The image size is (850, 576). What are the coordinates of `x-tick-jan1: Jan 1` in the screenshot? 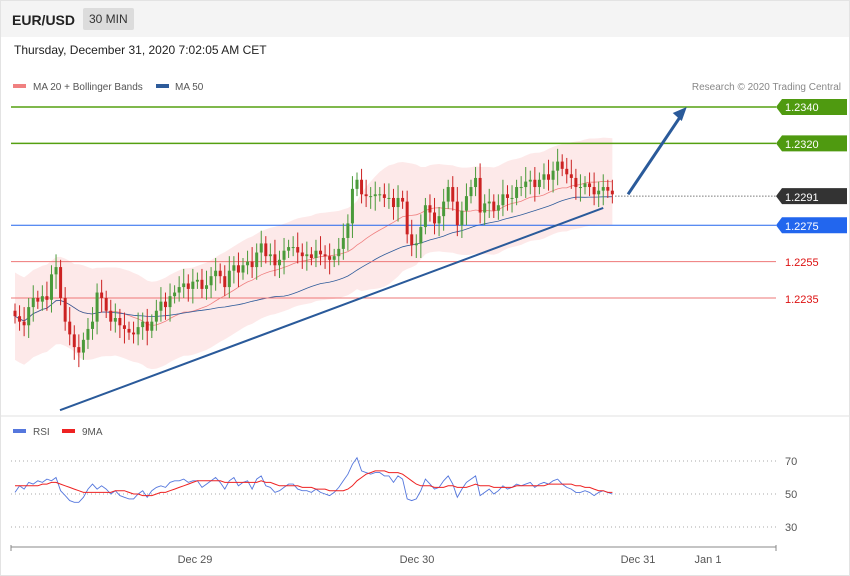 It's located at (708, 560).